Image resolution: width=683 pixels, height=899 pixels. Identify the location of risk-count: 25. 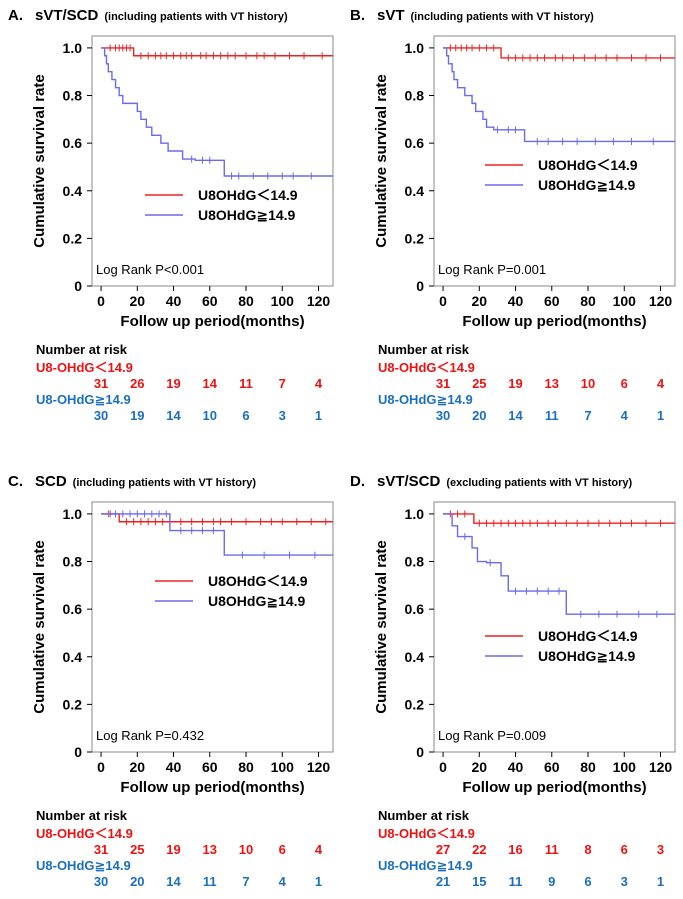
(137, 849).